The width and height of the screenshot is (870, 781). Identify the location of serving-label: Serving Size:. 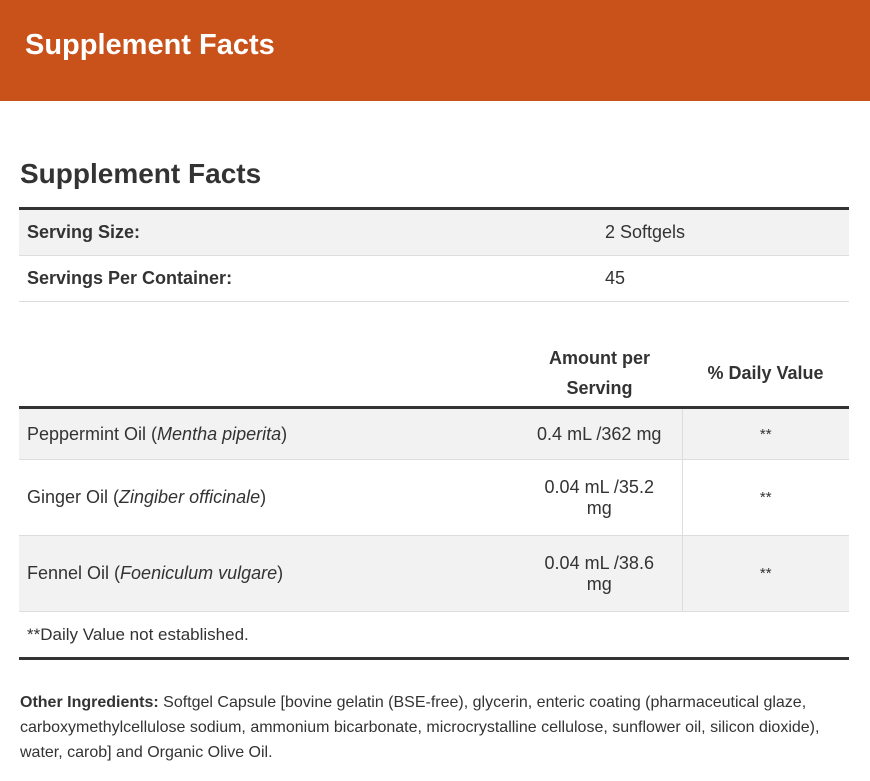
(308, 232).